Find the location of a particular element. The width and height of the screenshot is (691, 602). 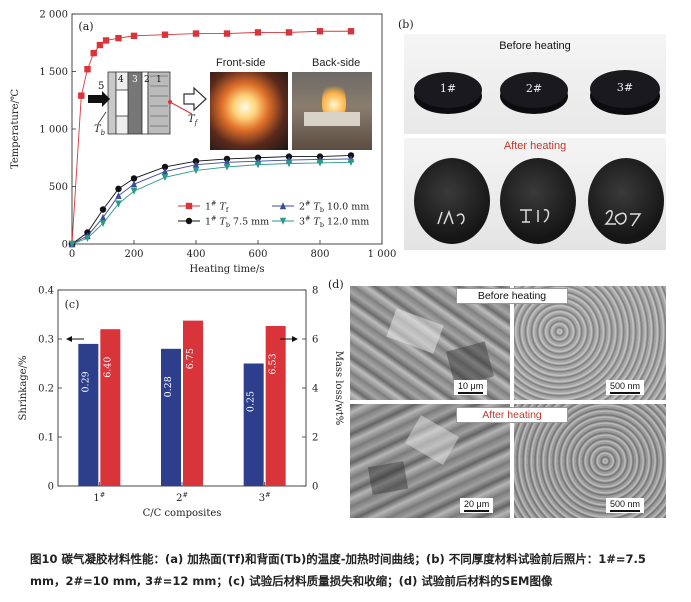

x-tick-label-a: 400 is located at coordinates (195, 254).